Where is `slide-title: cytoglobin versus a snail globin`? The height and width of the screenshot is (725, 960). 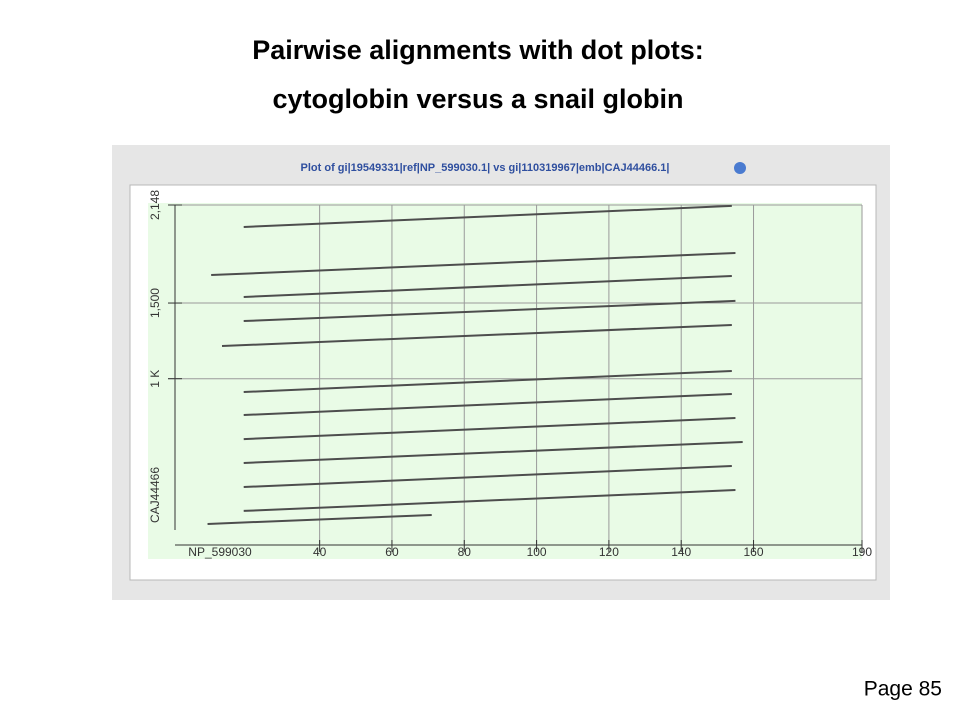 slide-title: cytoglobin versus a snail globin is located at coordinates (477, 99).